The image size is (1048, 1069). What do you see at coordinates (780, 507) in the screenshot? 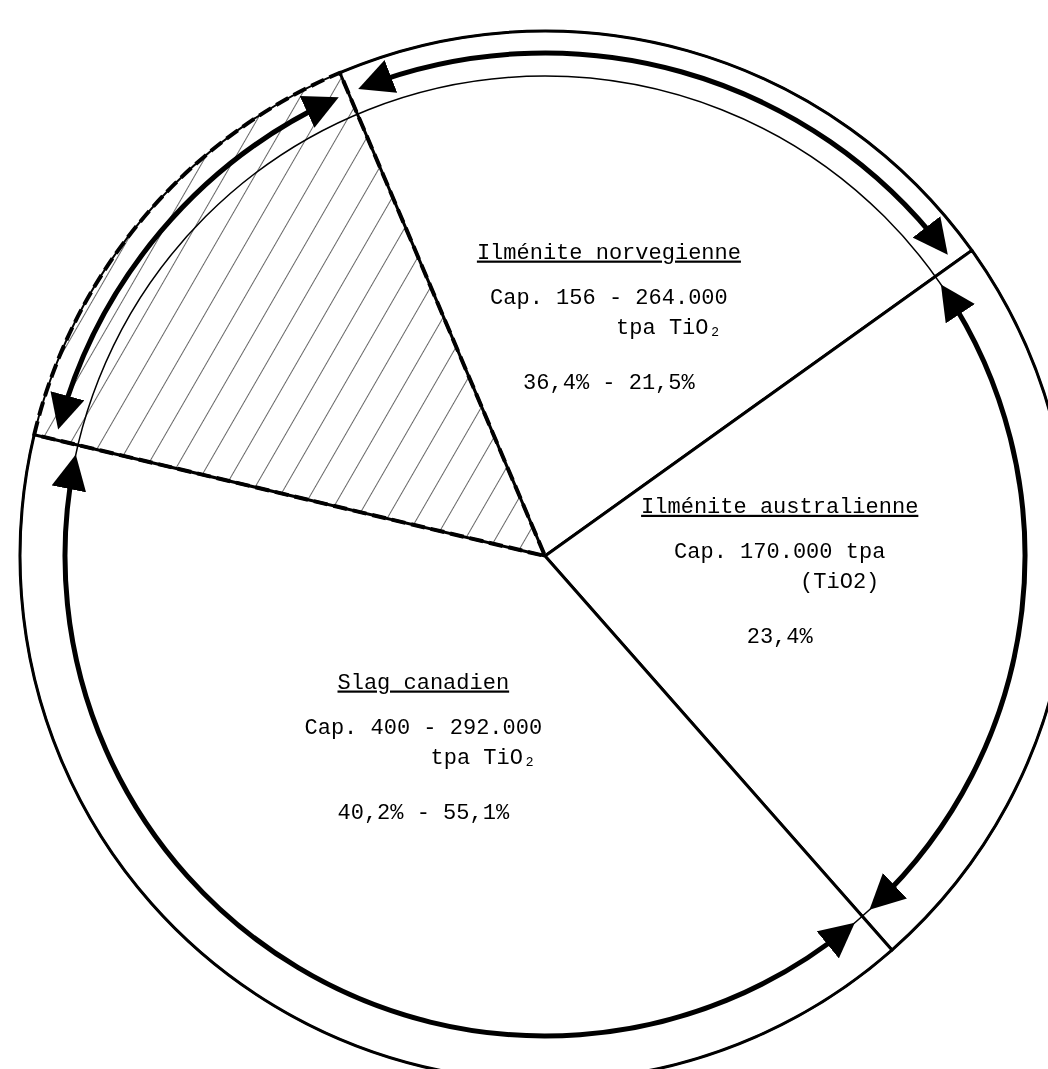
I see `slice-label: Ilménite australienne` at bounding box center [780, 507].